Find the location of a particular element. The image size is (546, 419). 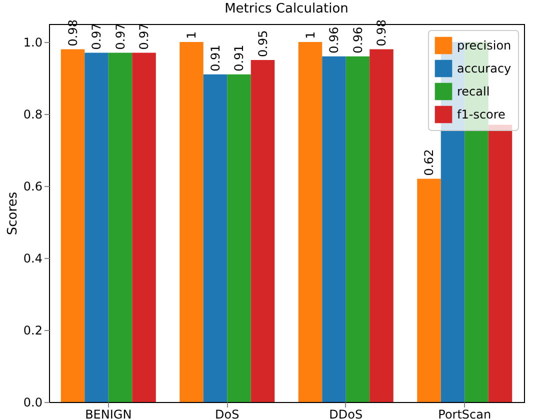

text: 0.95 is located at coordinates (263, 43).